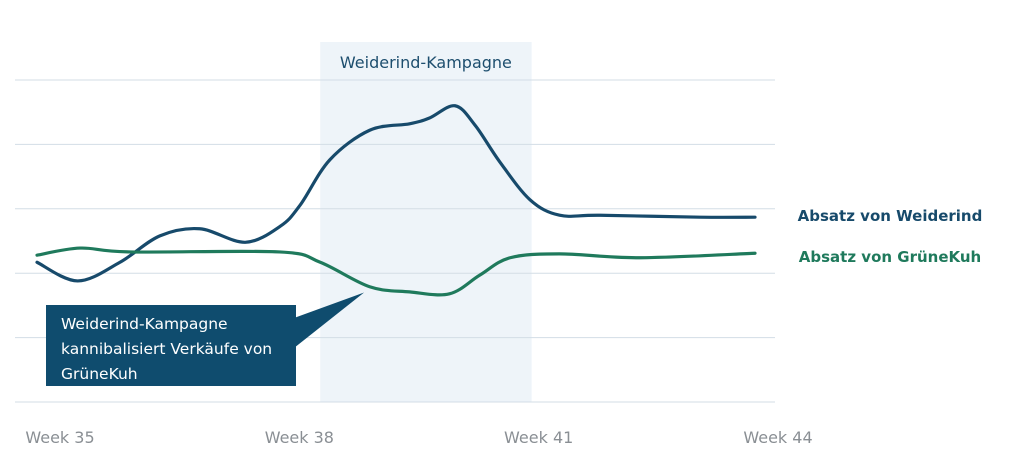 This screenshot has height=462, width=1024. Describe the element at coordinates (538, 437) in the screenshot. I see `x-tick-label: Week 41` at that location.